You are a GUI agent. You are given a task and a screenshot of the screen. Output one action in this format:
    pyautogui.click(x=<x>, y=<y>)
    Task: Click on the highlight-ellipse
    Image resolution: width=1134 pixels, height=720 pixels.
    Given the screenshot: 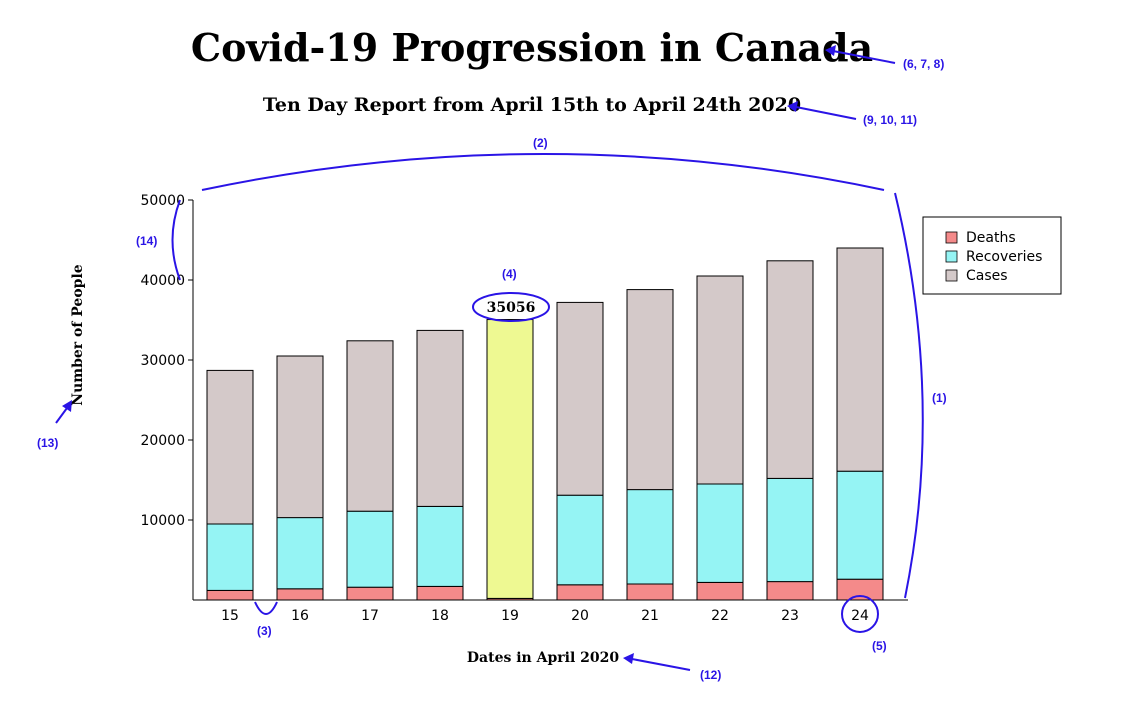 What is the action you would take?
    pyautogui.click(x=511, y=307)
    